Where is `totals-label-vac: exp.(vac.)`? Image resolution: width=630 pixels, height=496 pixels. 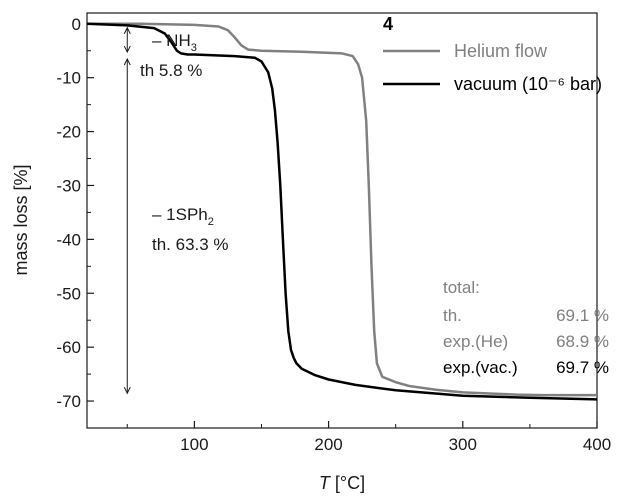
totals-label-vac: exp.(vac.) is located at coordinates (480, 367).